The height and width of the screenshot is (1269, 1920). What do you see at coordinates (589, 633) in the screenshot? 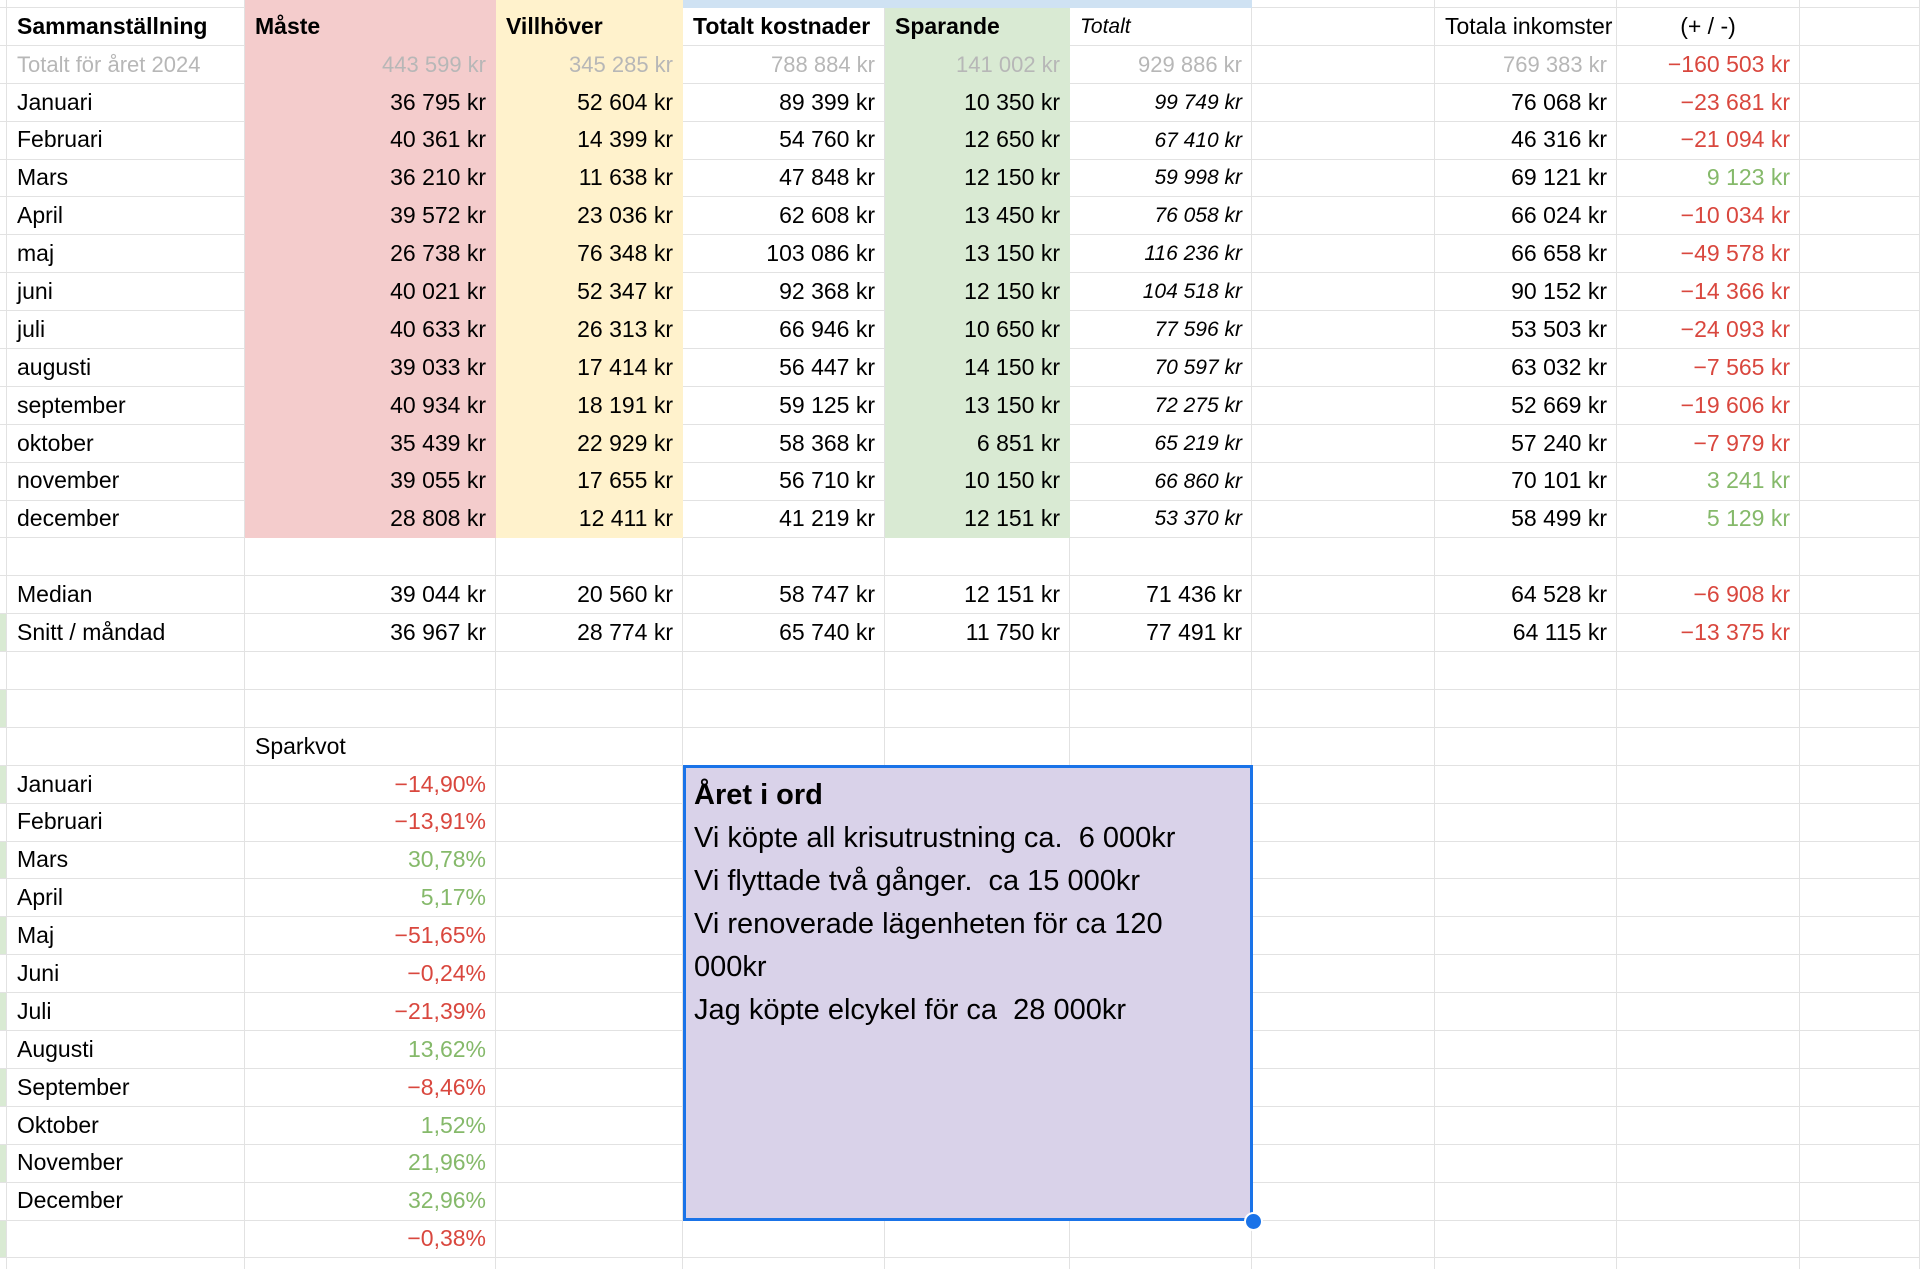
I see `villhover-value-cell: 28 774 kr` at bounding box center [589, 633].